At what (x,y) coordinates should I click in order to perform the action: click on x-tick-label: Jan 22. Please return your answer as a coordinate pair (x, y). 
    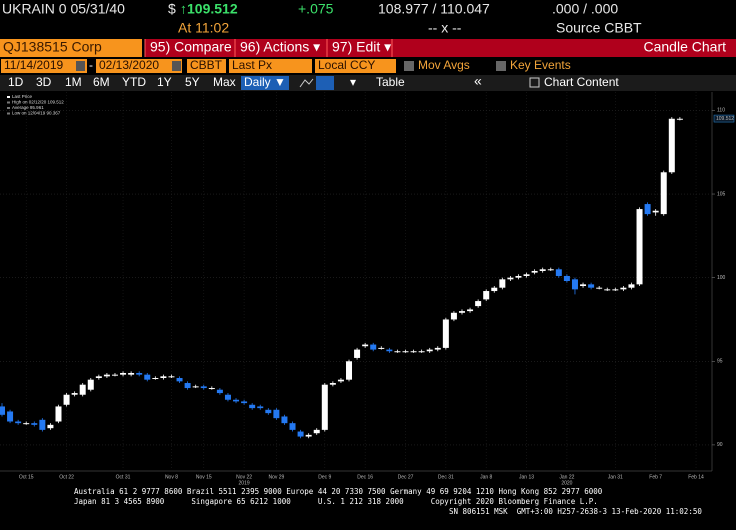
    Looking at the image, I should click on (566, 477).